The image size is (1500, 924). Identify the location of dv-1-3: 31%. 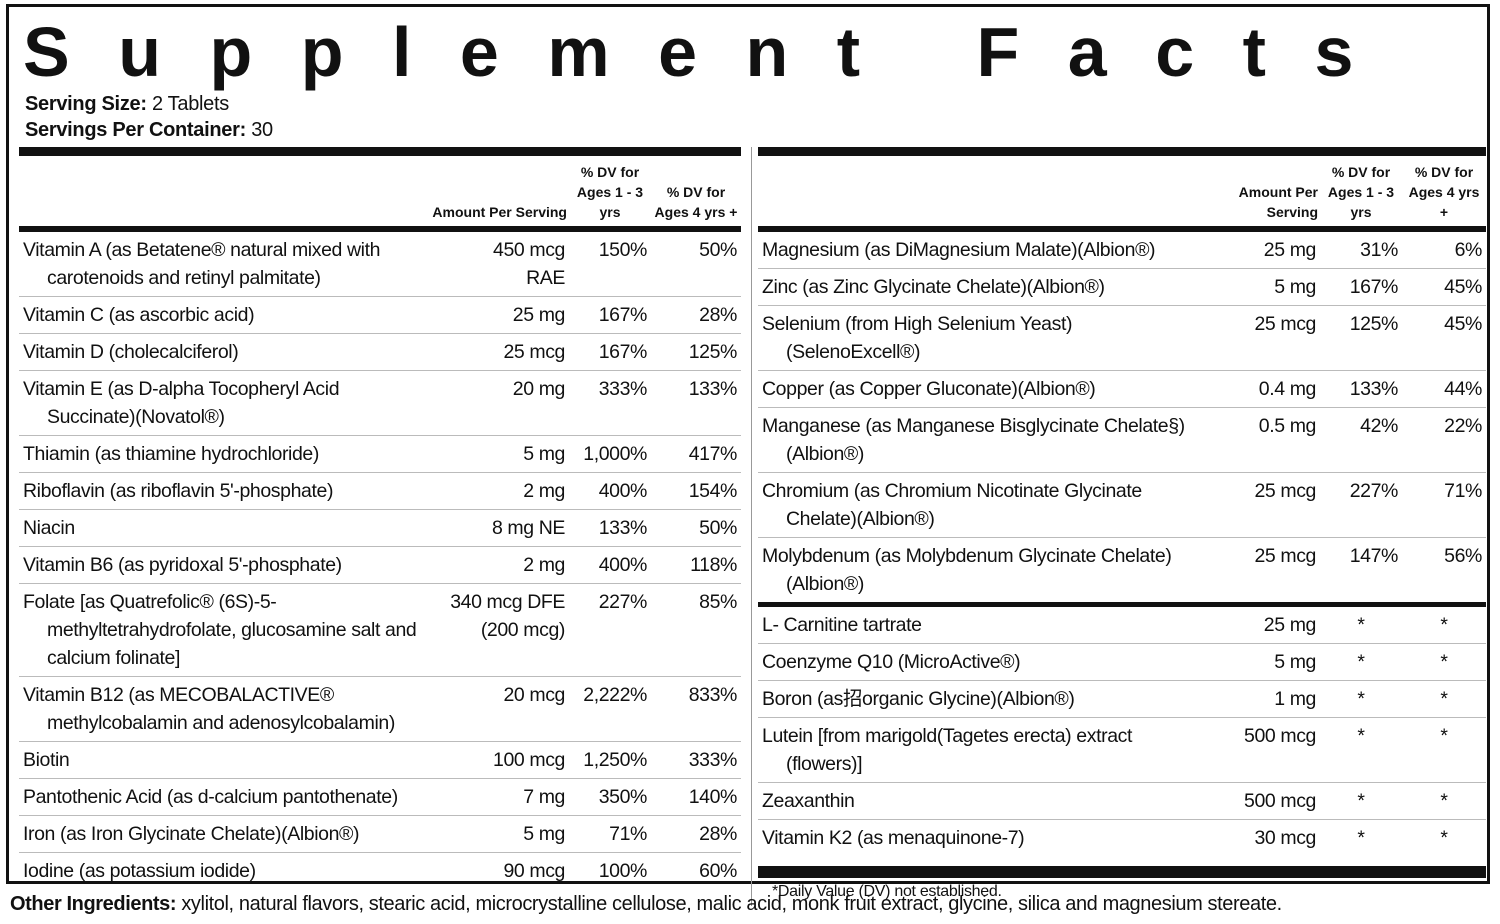
(1361, 249).